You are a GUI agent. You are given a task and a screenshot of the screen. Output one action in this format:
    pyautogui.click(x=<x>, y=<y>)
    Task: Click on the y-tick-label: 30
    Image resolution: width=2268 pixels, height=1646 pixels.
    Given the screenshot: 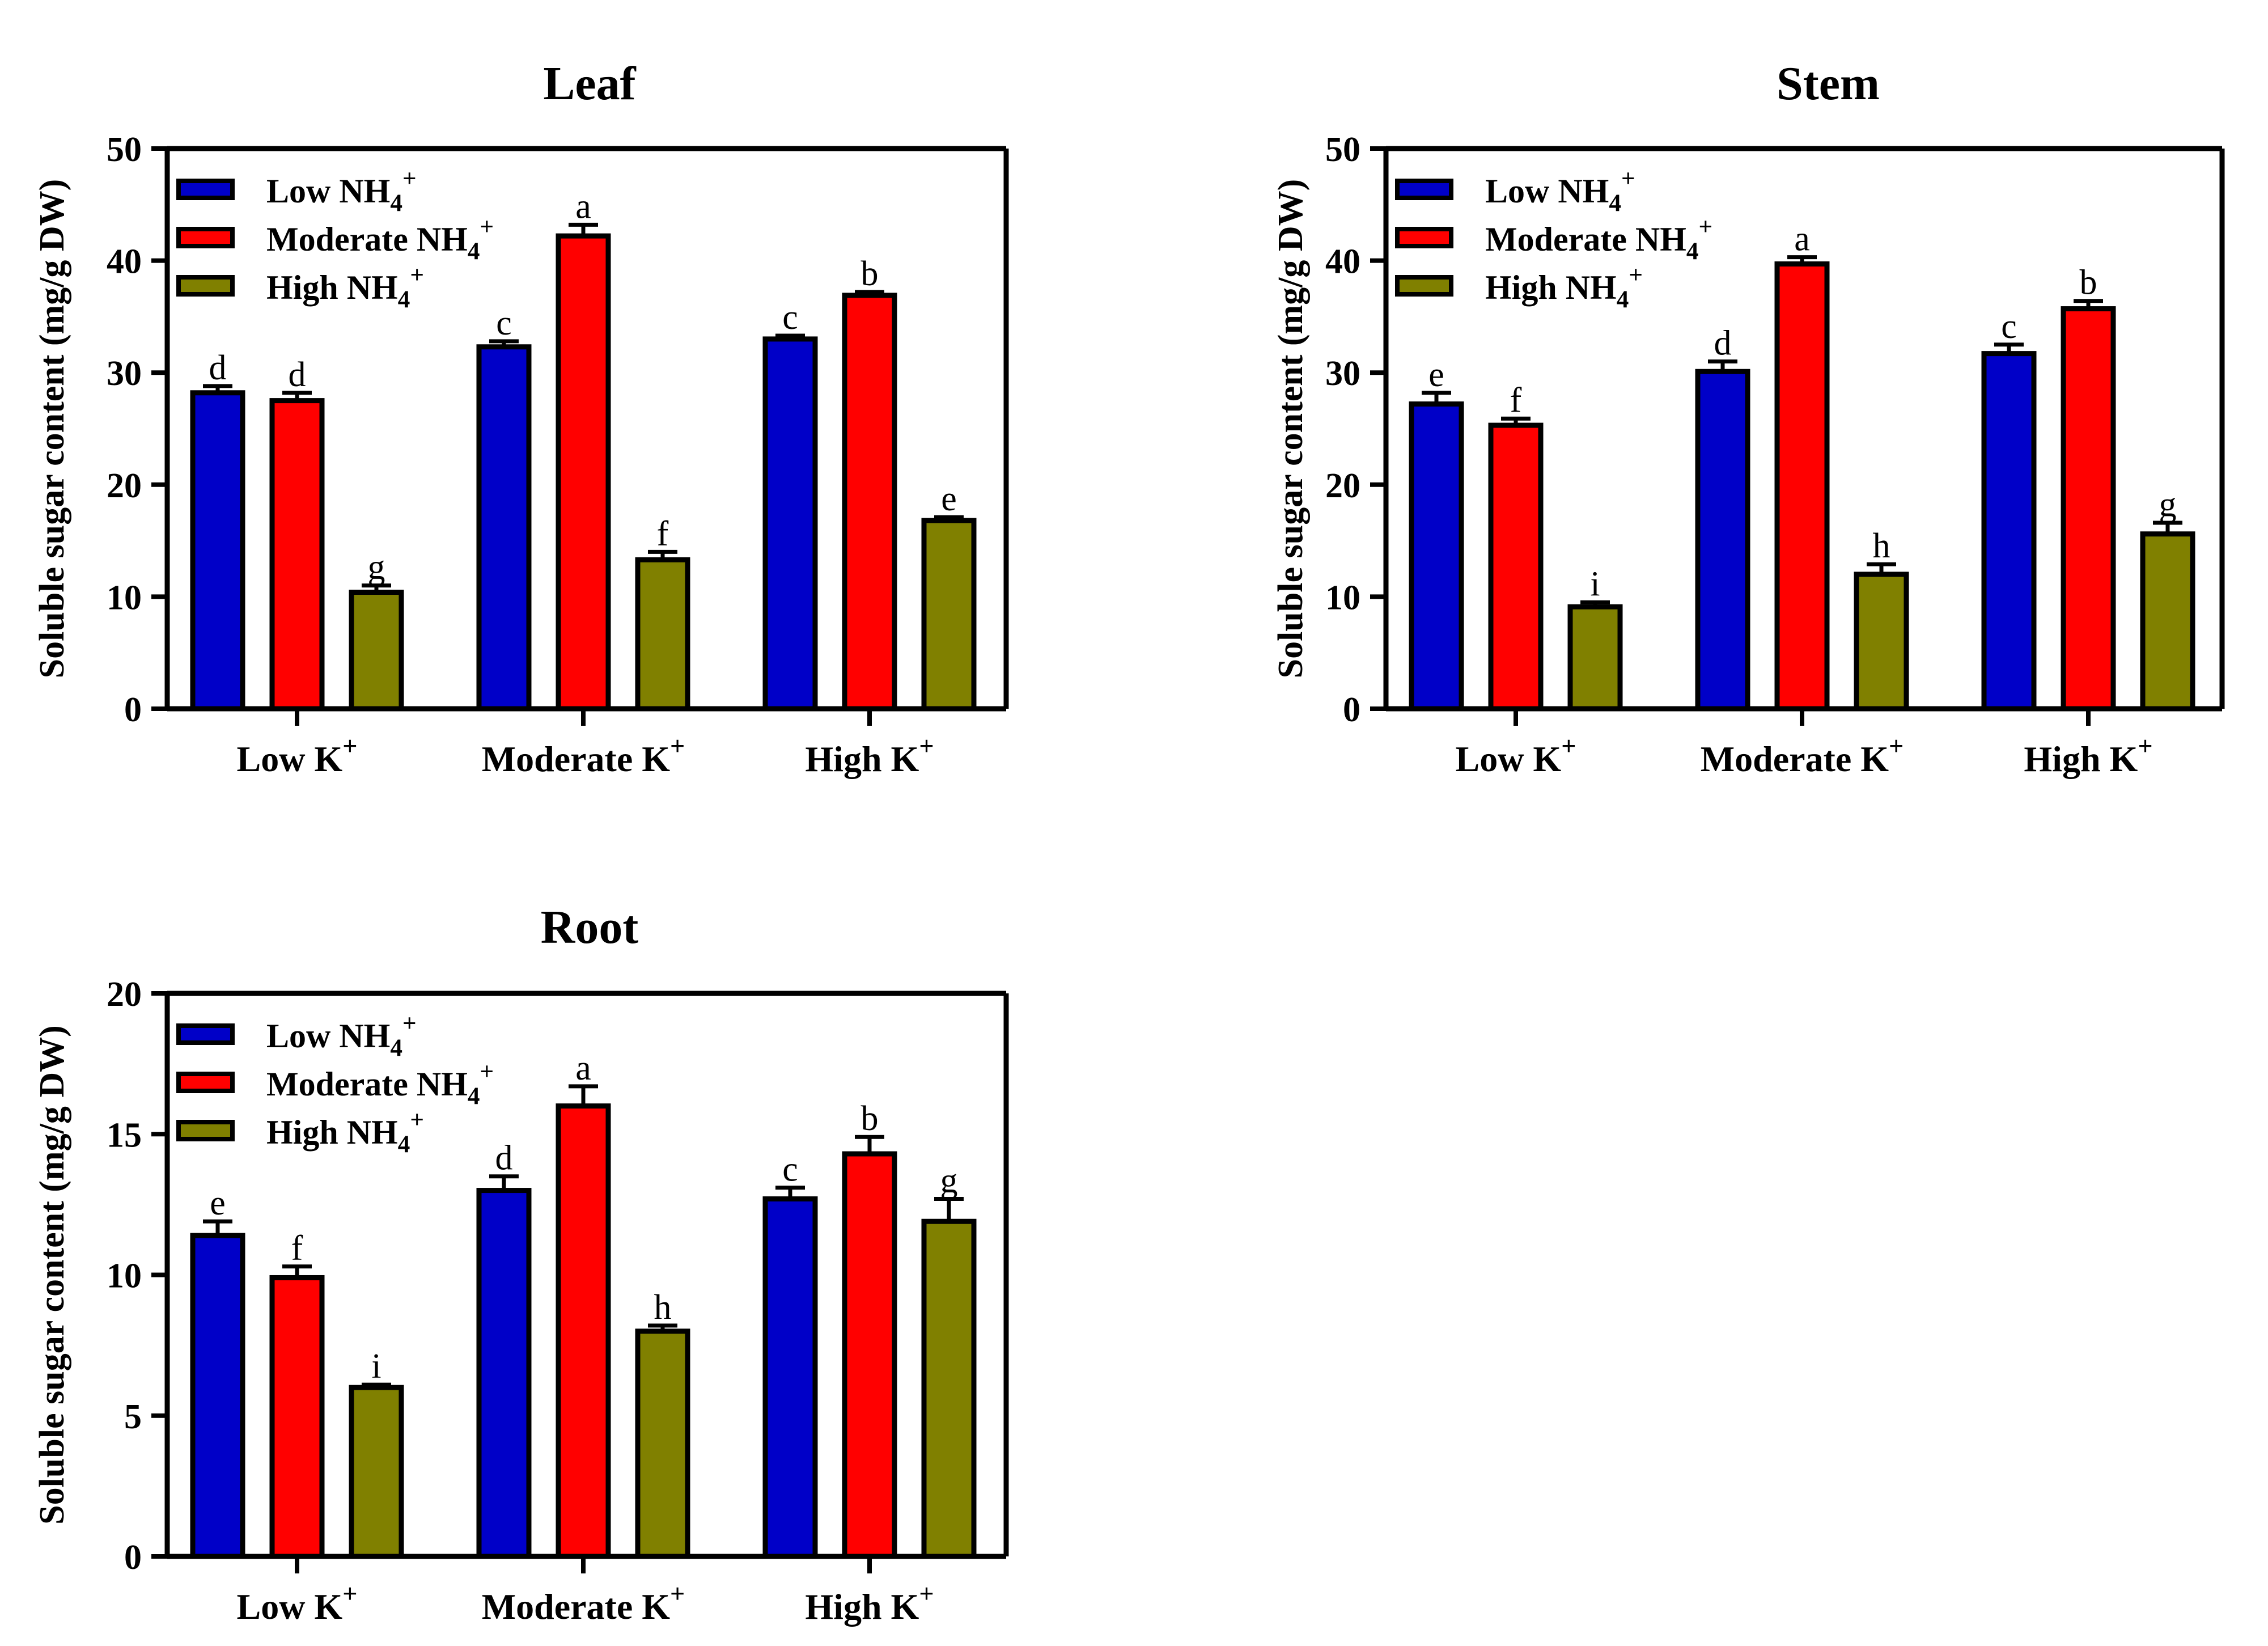 What is the action you would take?
    pyautogui.click(x=1342, y=373)
    